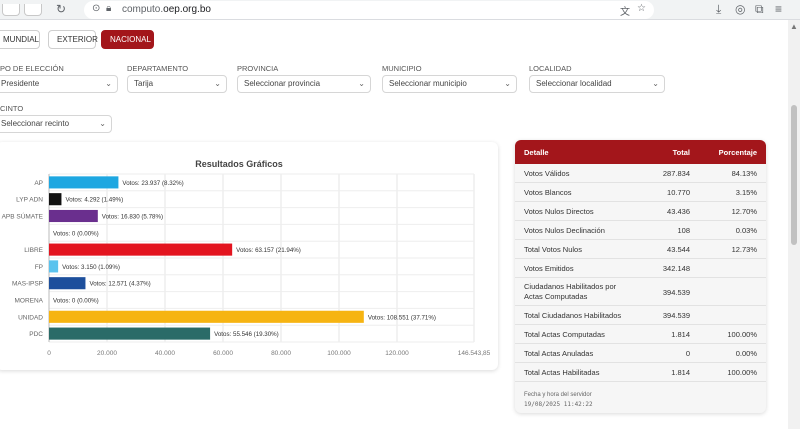  Describe the element at coordinates (73, 39) in the screenshot. I see `tab-exterior: EXTERIOR` at that location.